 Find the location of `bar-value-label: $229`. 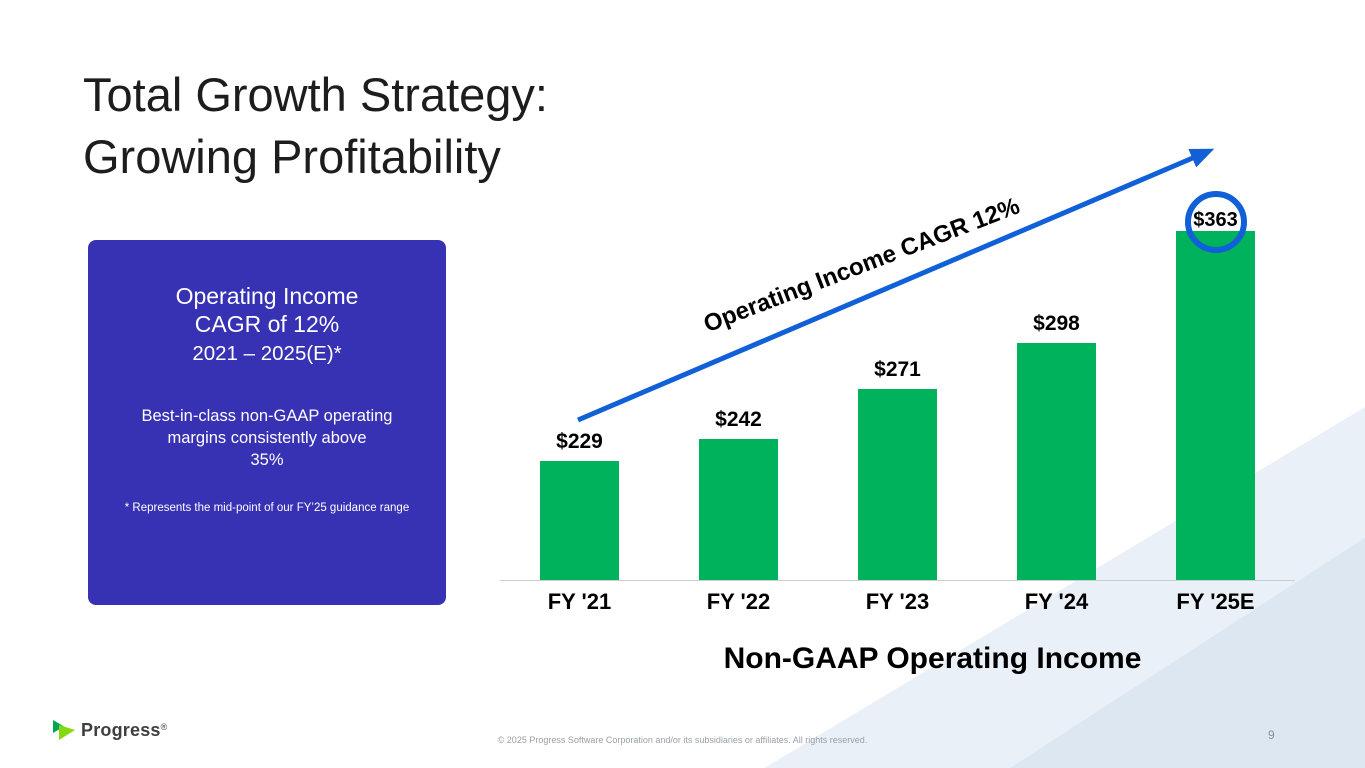

bar-value-label: $229 is located at coordinates (579, 441).